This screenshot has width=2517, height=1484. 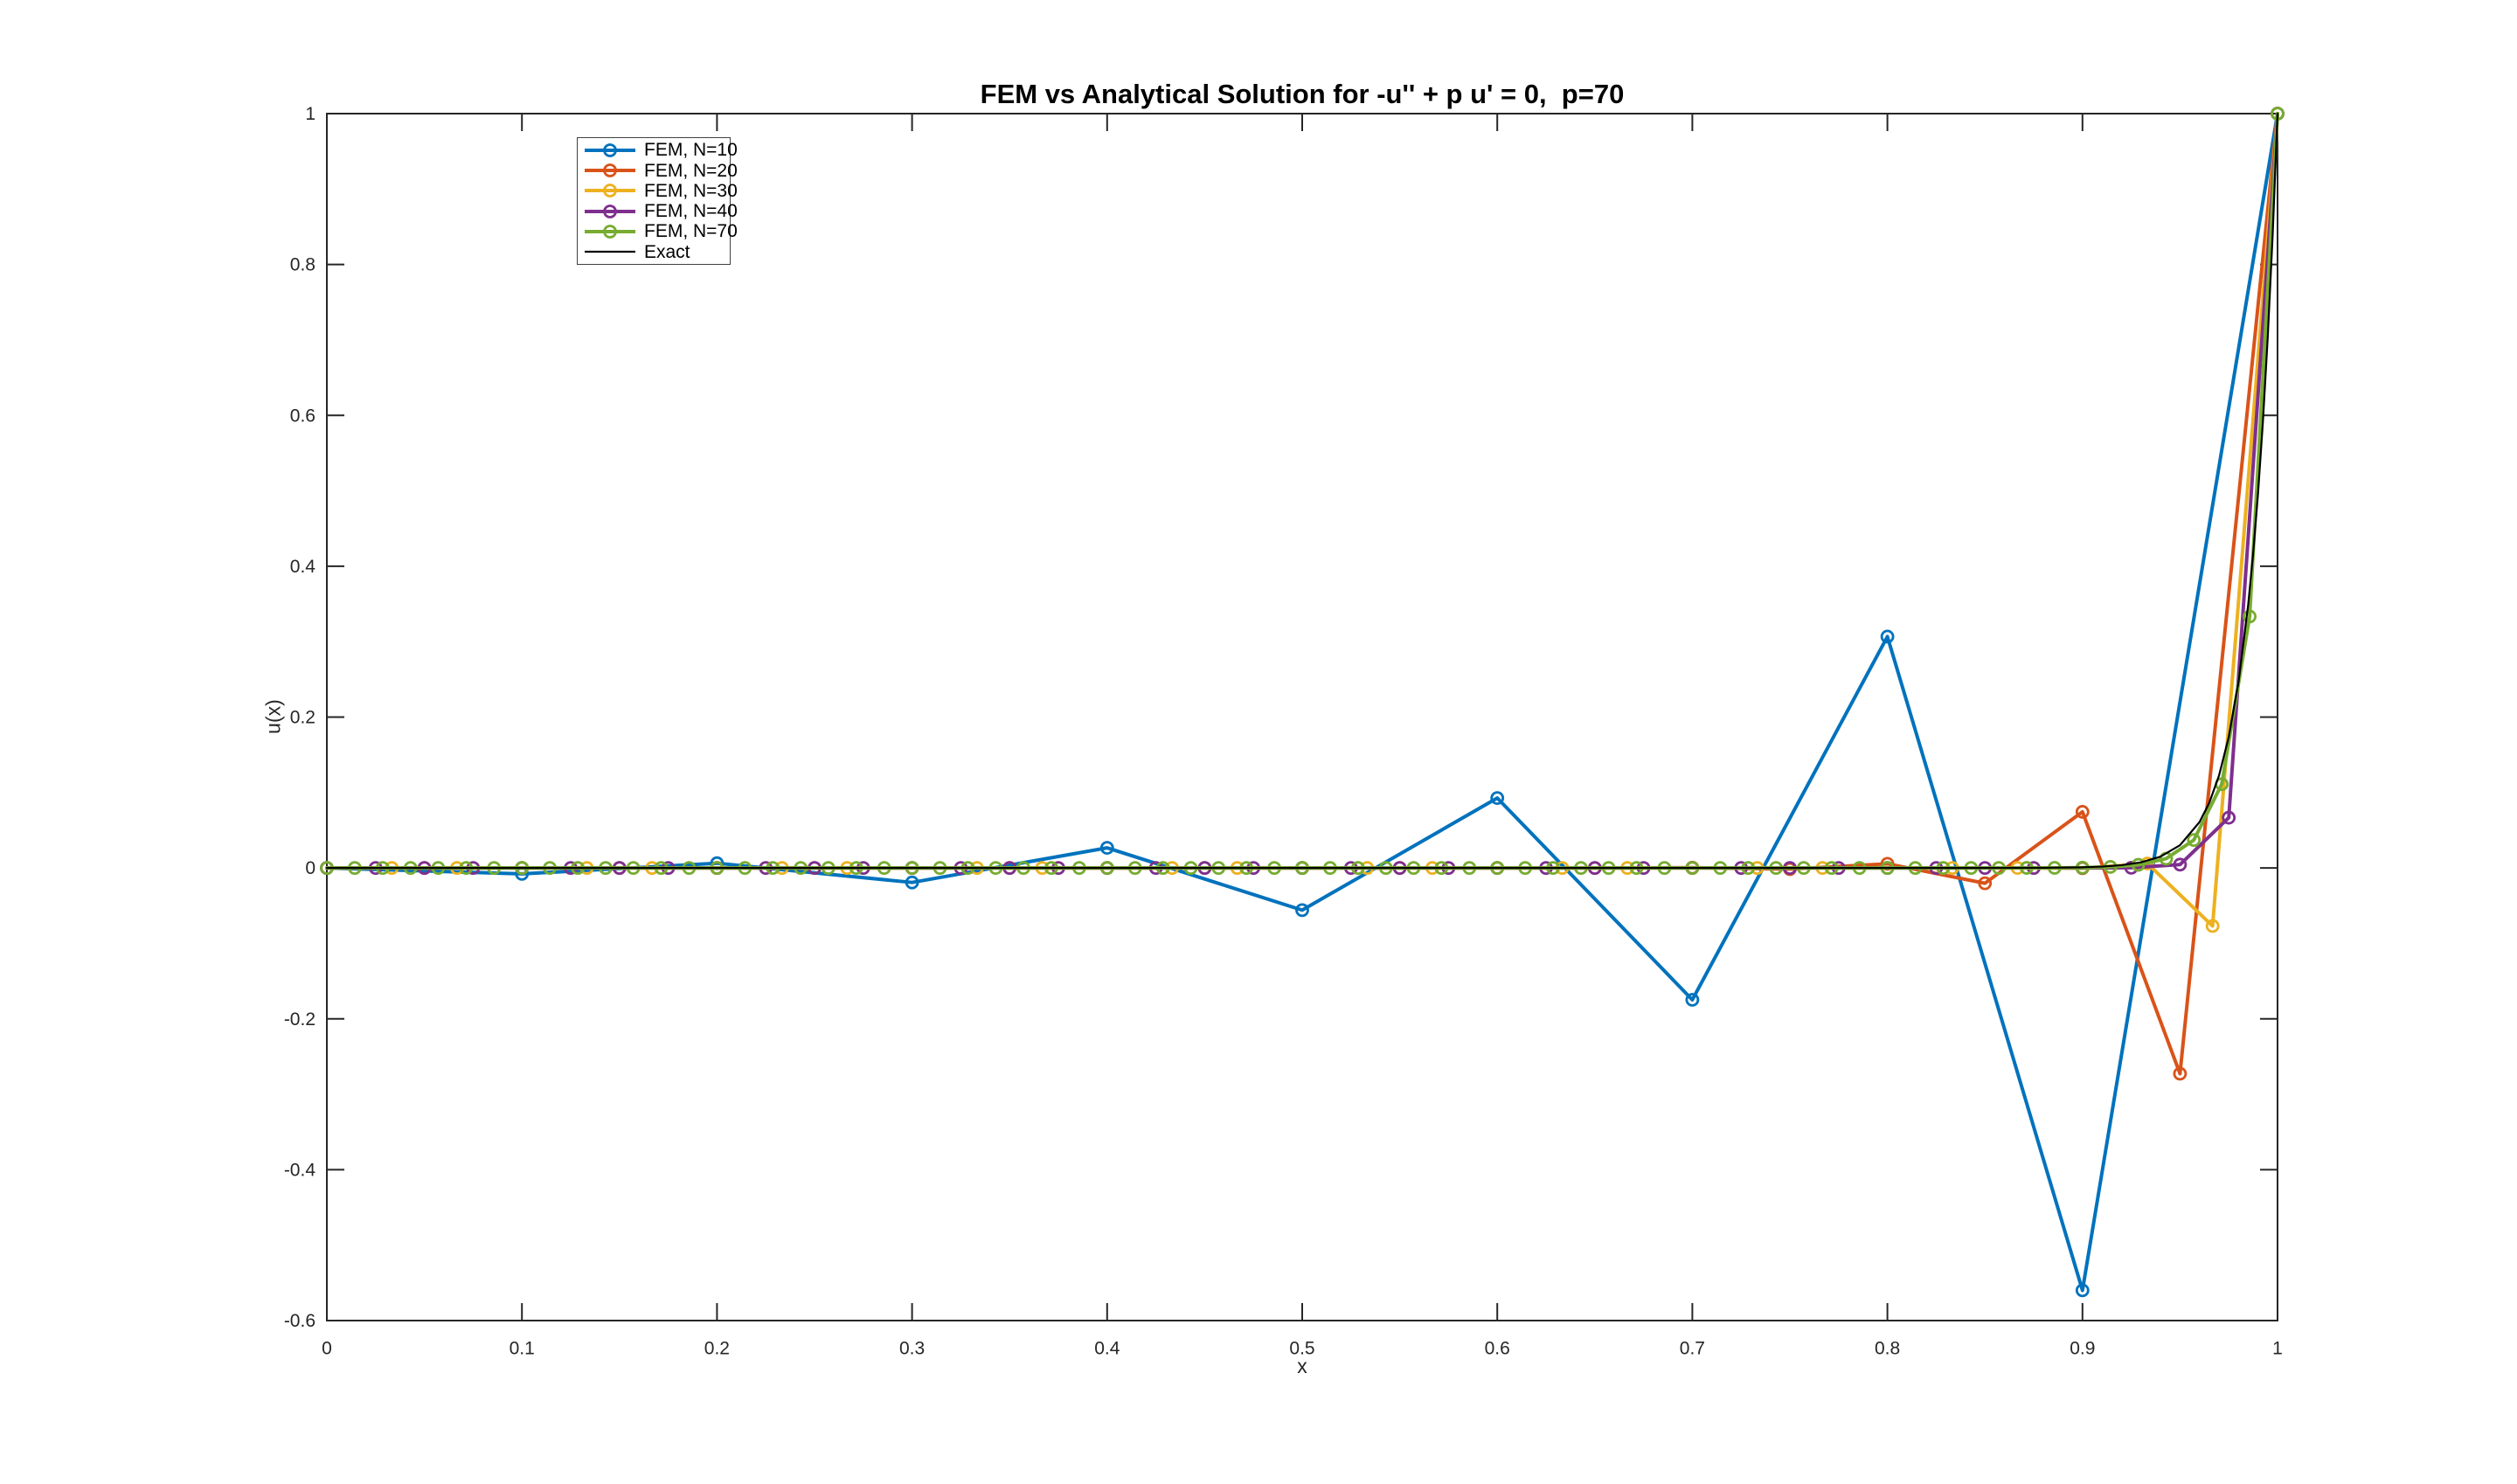 I want to click on x-tick-label: 0.8, so click(x=1887, y=1348).